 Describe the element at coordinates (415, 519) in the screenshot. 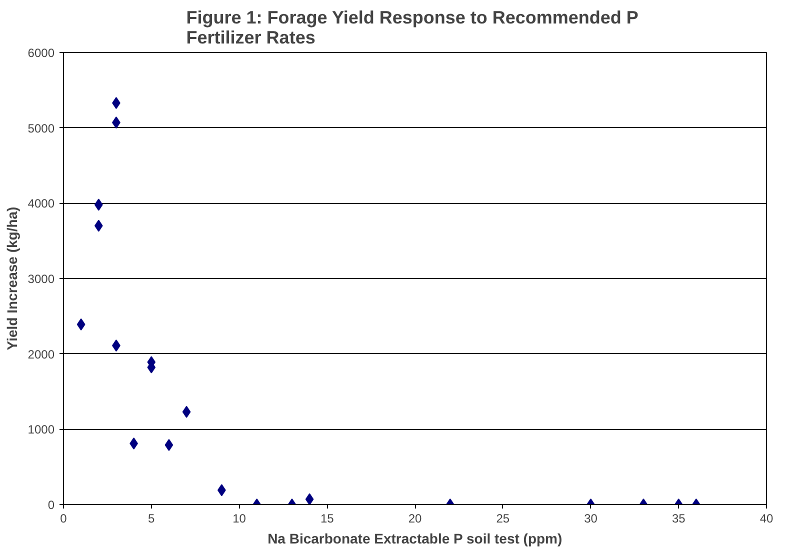

I see `x-tick-label: 20` at that location.